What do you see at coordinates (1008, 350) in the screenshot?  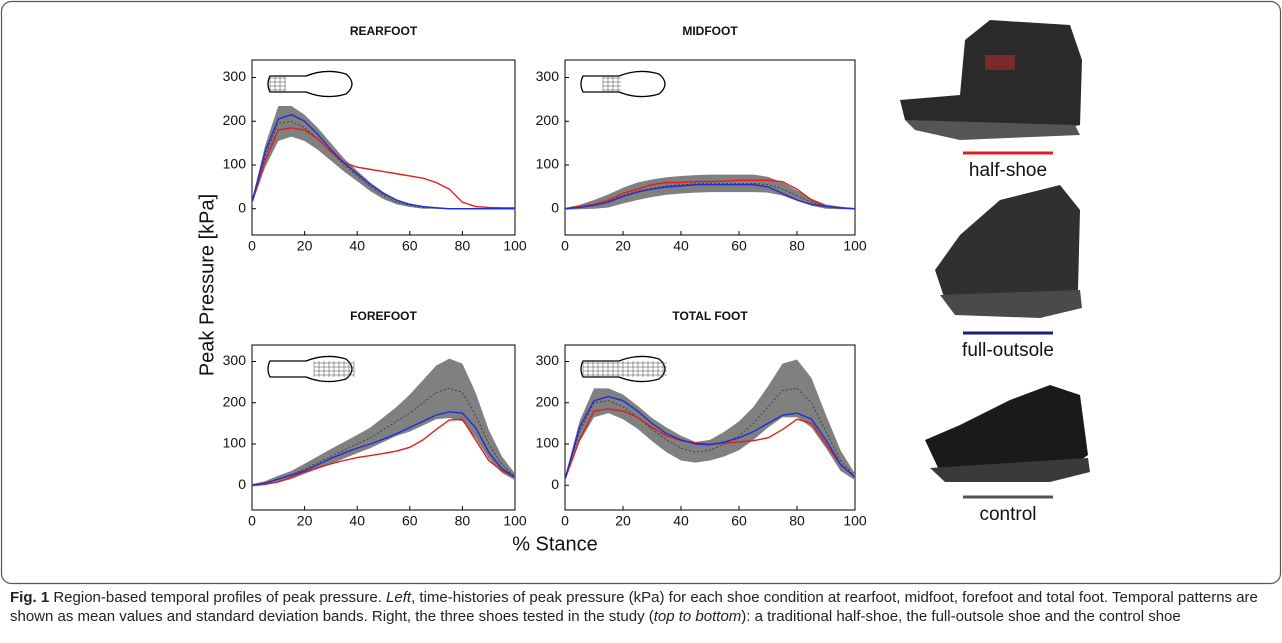 I see `shoe-label: full-outsole` at bounding box center [1008, 350].